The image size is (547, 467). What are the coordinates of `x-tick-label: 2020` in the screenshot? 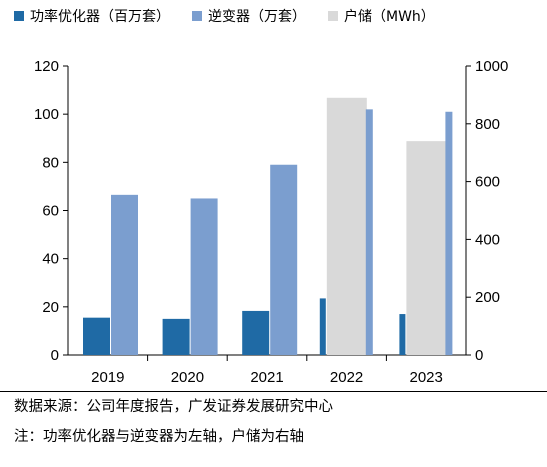 It's located at (187, 377).